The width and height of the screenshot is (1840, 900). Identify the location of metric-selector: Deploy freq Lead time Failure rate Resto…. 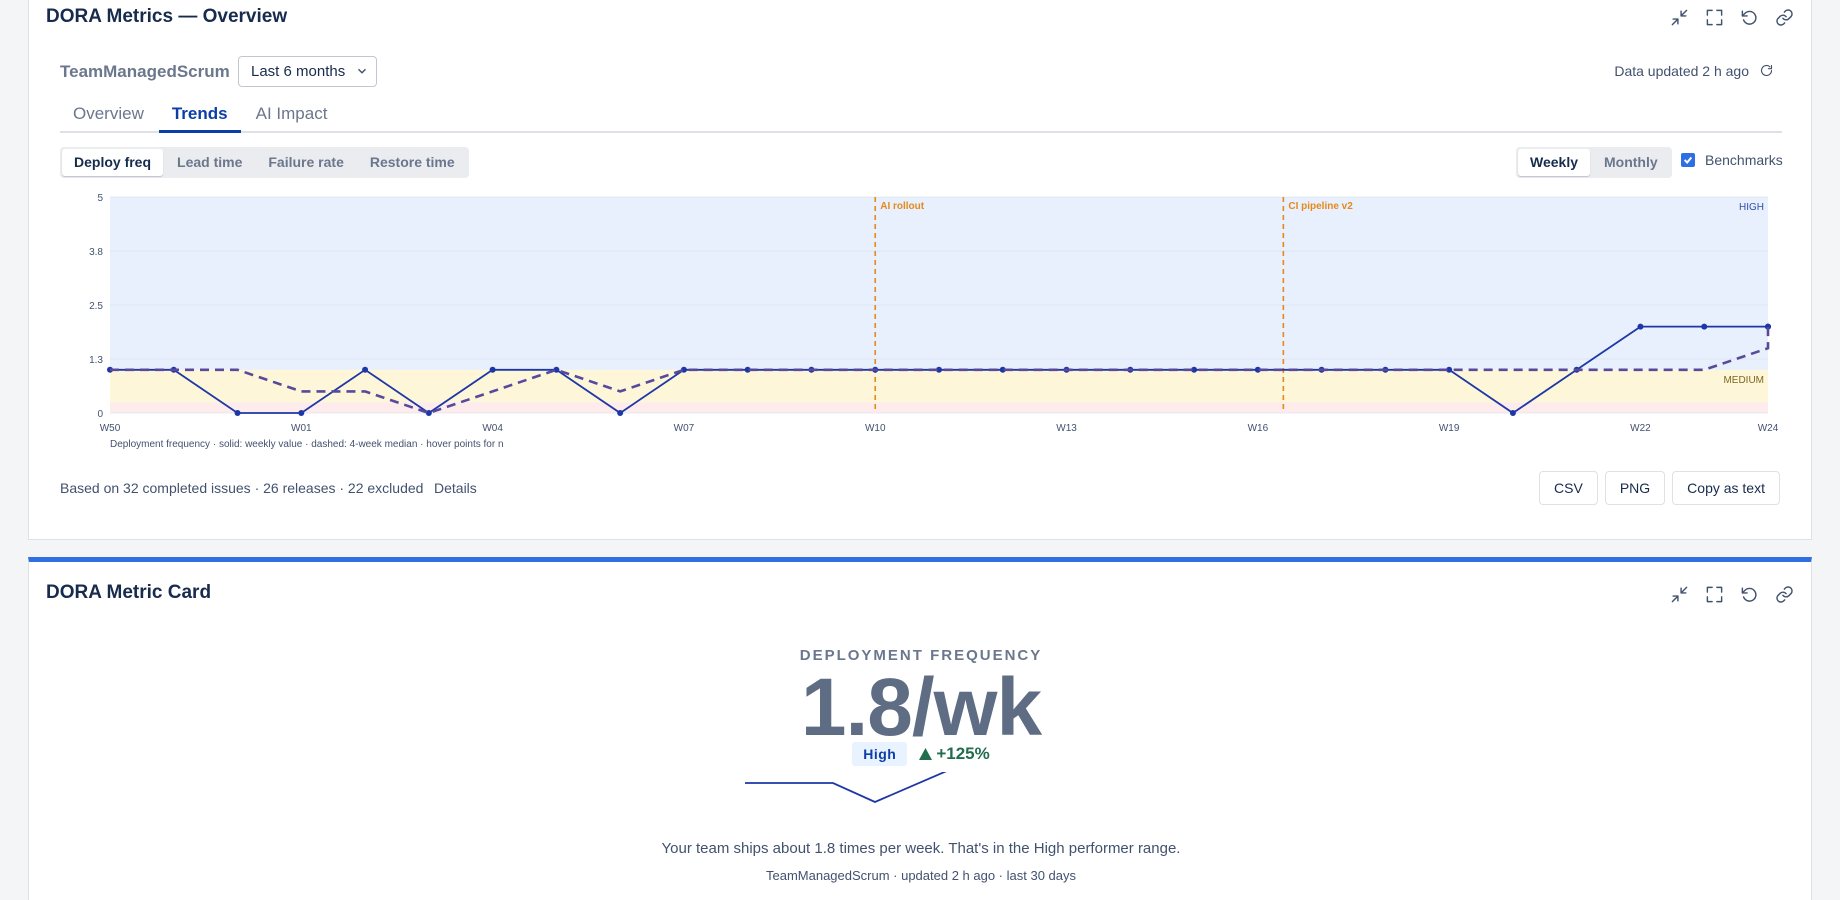
(264, 162).